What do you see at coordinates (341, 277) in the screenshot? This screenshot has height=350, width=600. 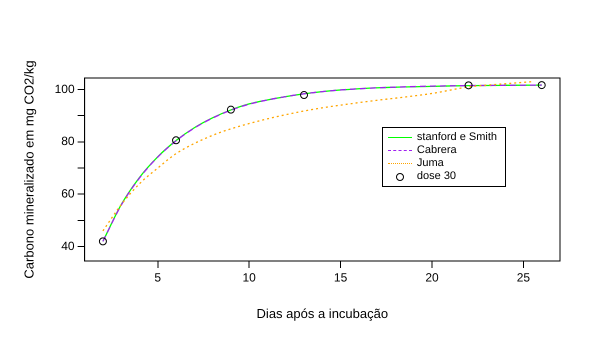 I see `x-tick-label: 15` at bounding box center [341, 277].